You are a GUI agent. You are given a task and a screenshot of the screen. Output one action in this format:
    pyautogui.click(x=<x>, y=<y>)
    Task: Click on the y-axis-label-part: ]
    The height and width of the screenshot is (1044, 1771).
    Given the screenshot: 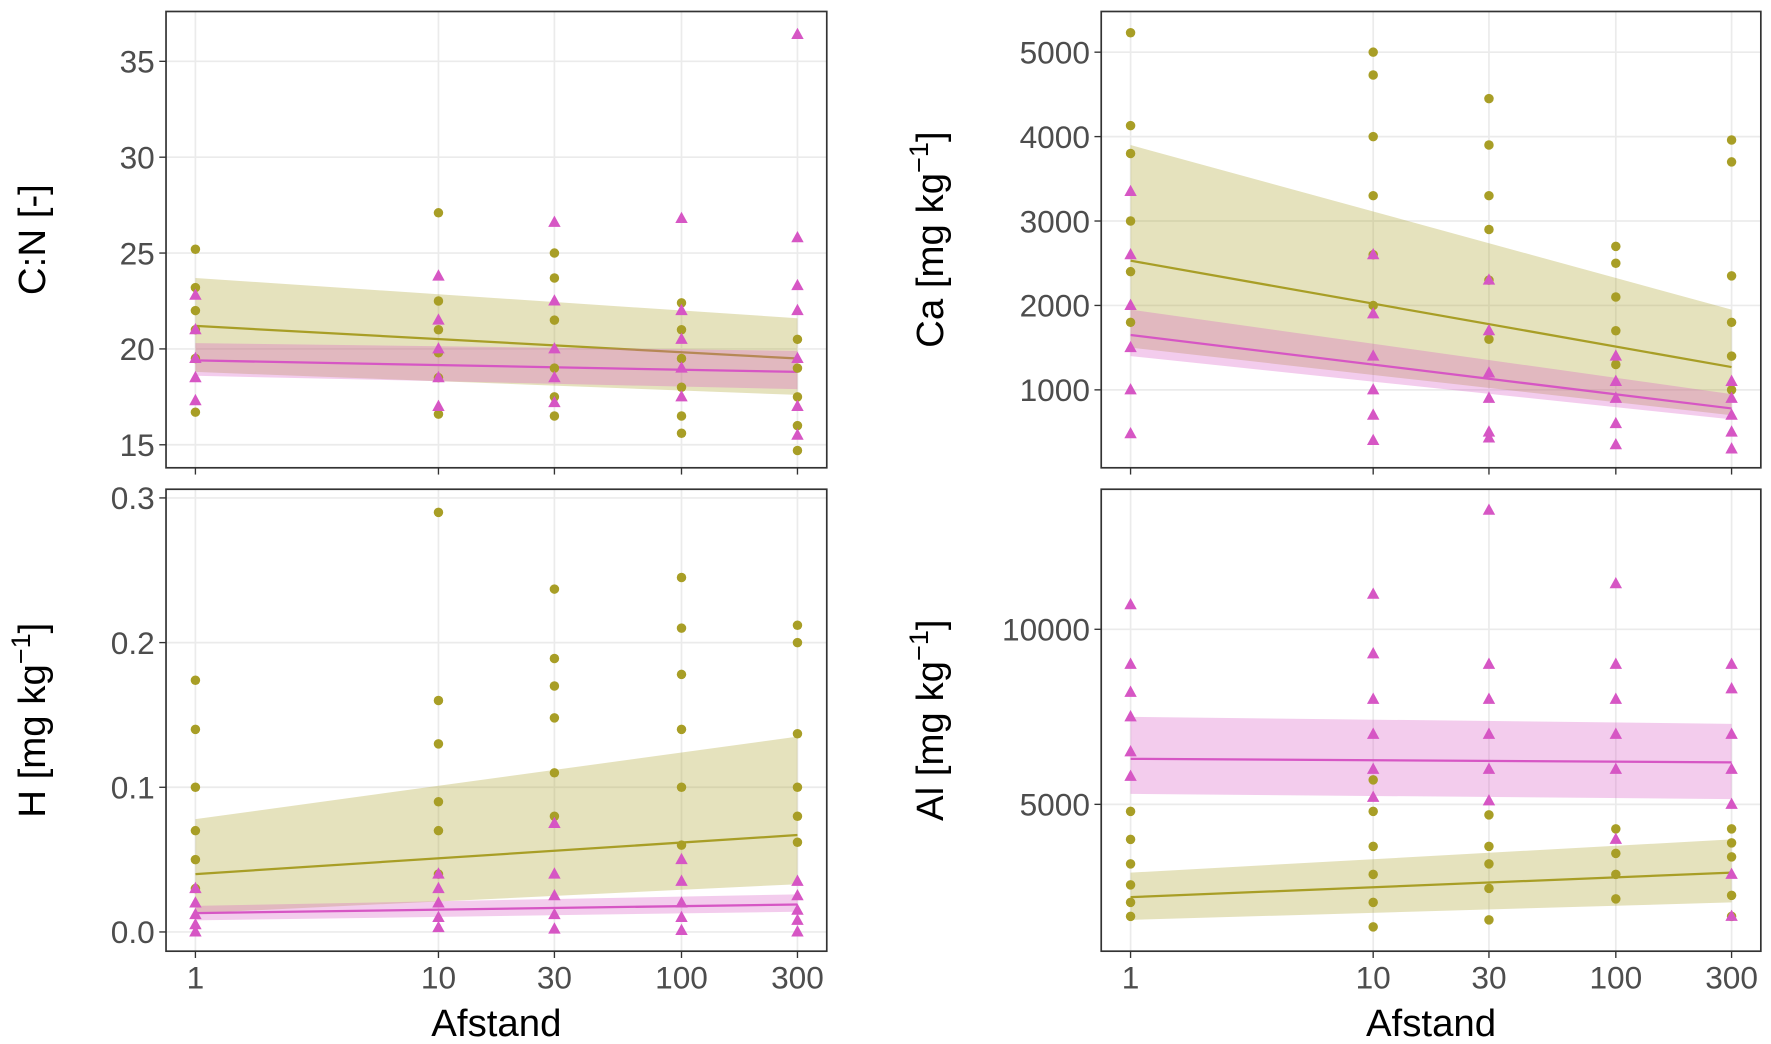 What is the action you would take?
    pyautogui.click(x=32, y=628)
    